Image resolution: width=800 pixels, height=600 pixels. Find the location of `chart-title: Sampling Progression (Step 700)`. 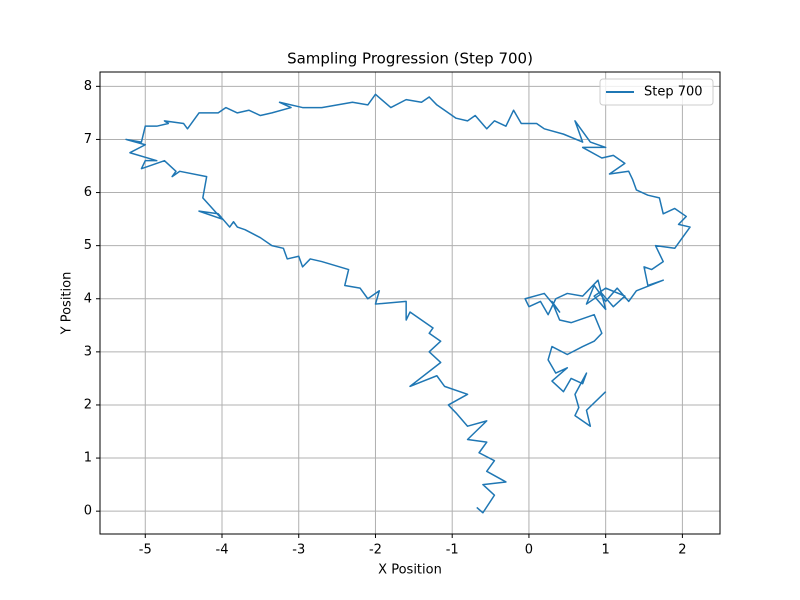

chart-title: Sampling Progression (Step 700) is located at coordinates (410, 59).